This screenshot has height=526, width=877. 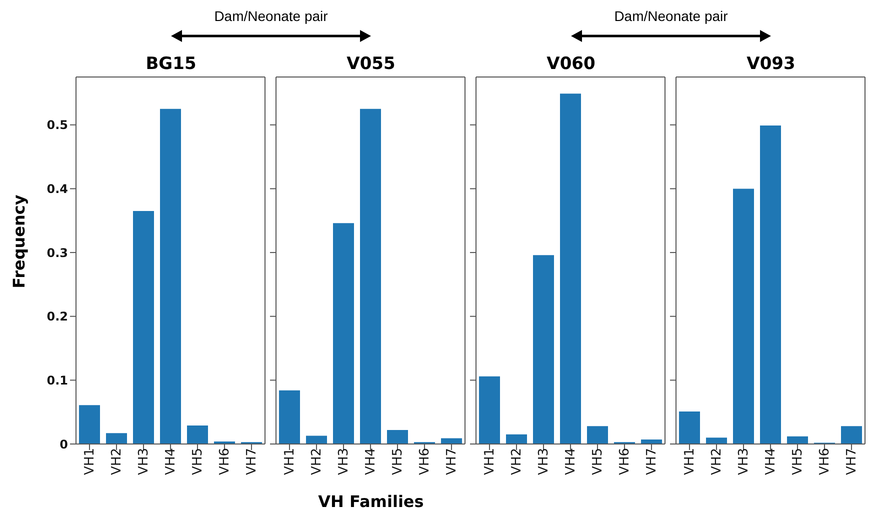 I want to click on y-axis-title: Frequency, so click(x=19, y=241).